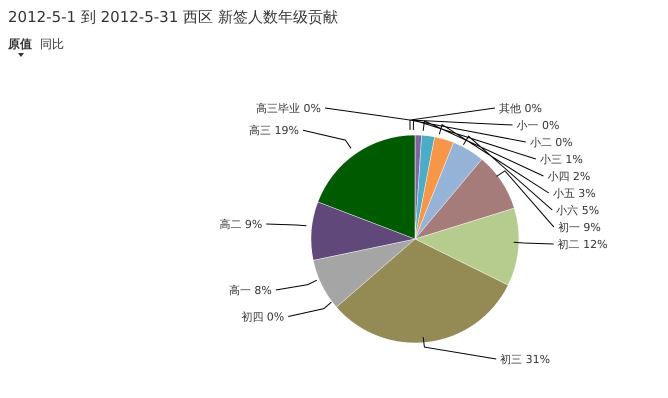 The height and width of the screenshot is (398, 668). Describe the element at coordinates (525, 359) in the screenshot. I see `slice-label: 初三 31%` at that location.